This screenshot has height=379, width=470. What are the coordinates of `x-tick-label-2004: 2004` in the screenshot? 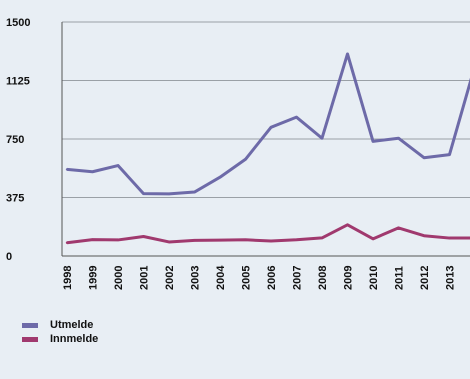 It's located at (221, 277).